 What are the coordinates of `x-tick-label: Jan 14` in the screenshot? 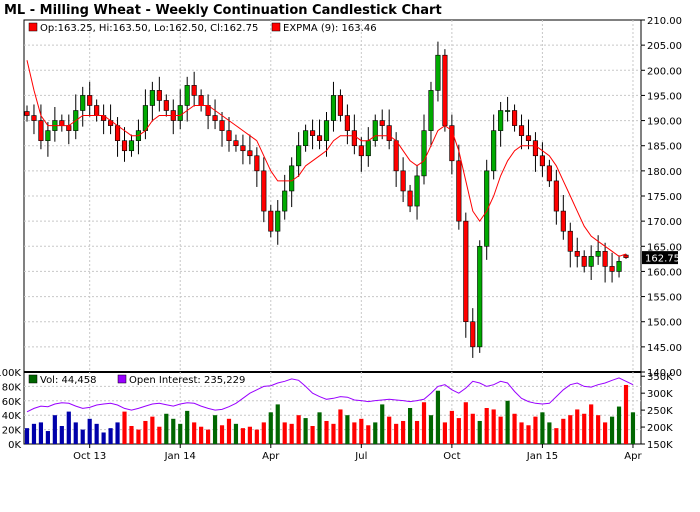 It's located at (180, 456).